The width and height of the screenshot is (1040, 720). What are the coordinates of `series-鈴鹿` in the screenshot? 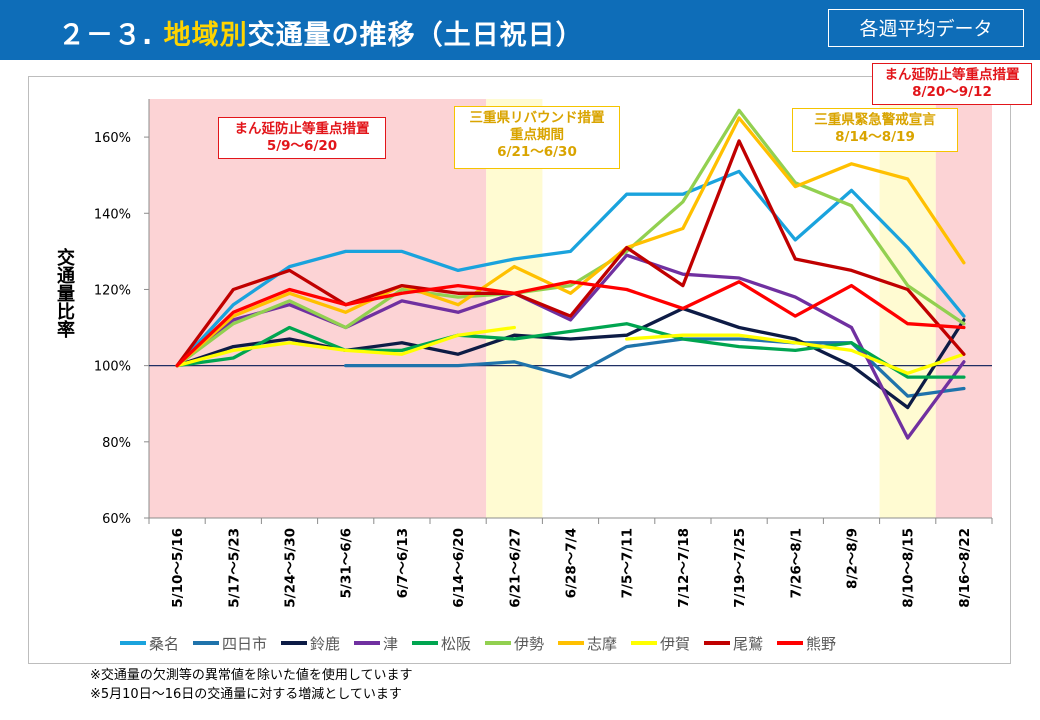 It's located at (570, 358).